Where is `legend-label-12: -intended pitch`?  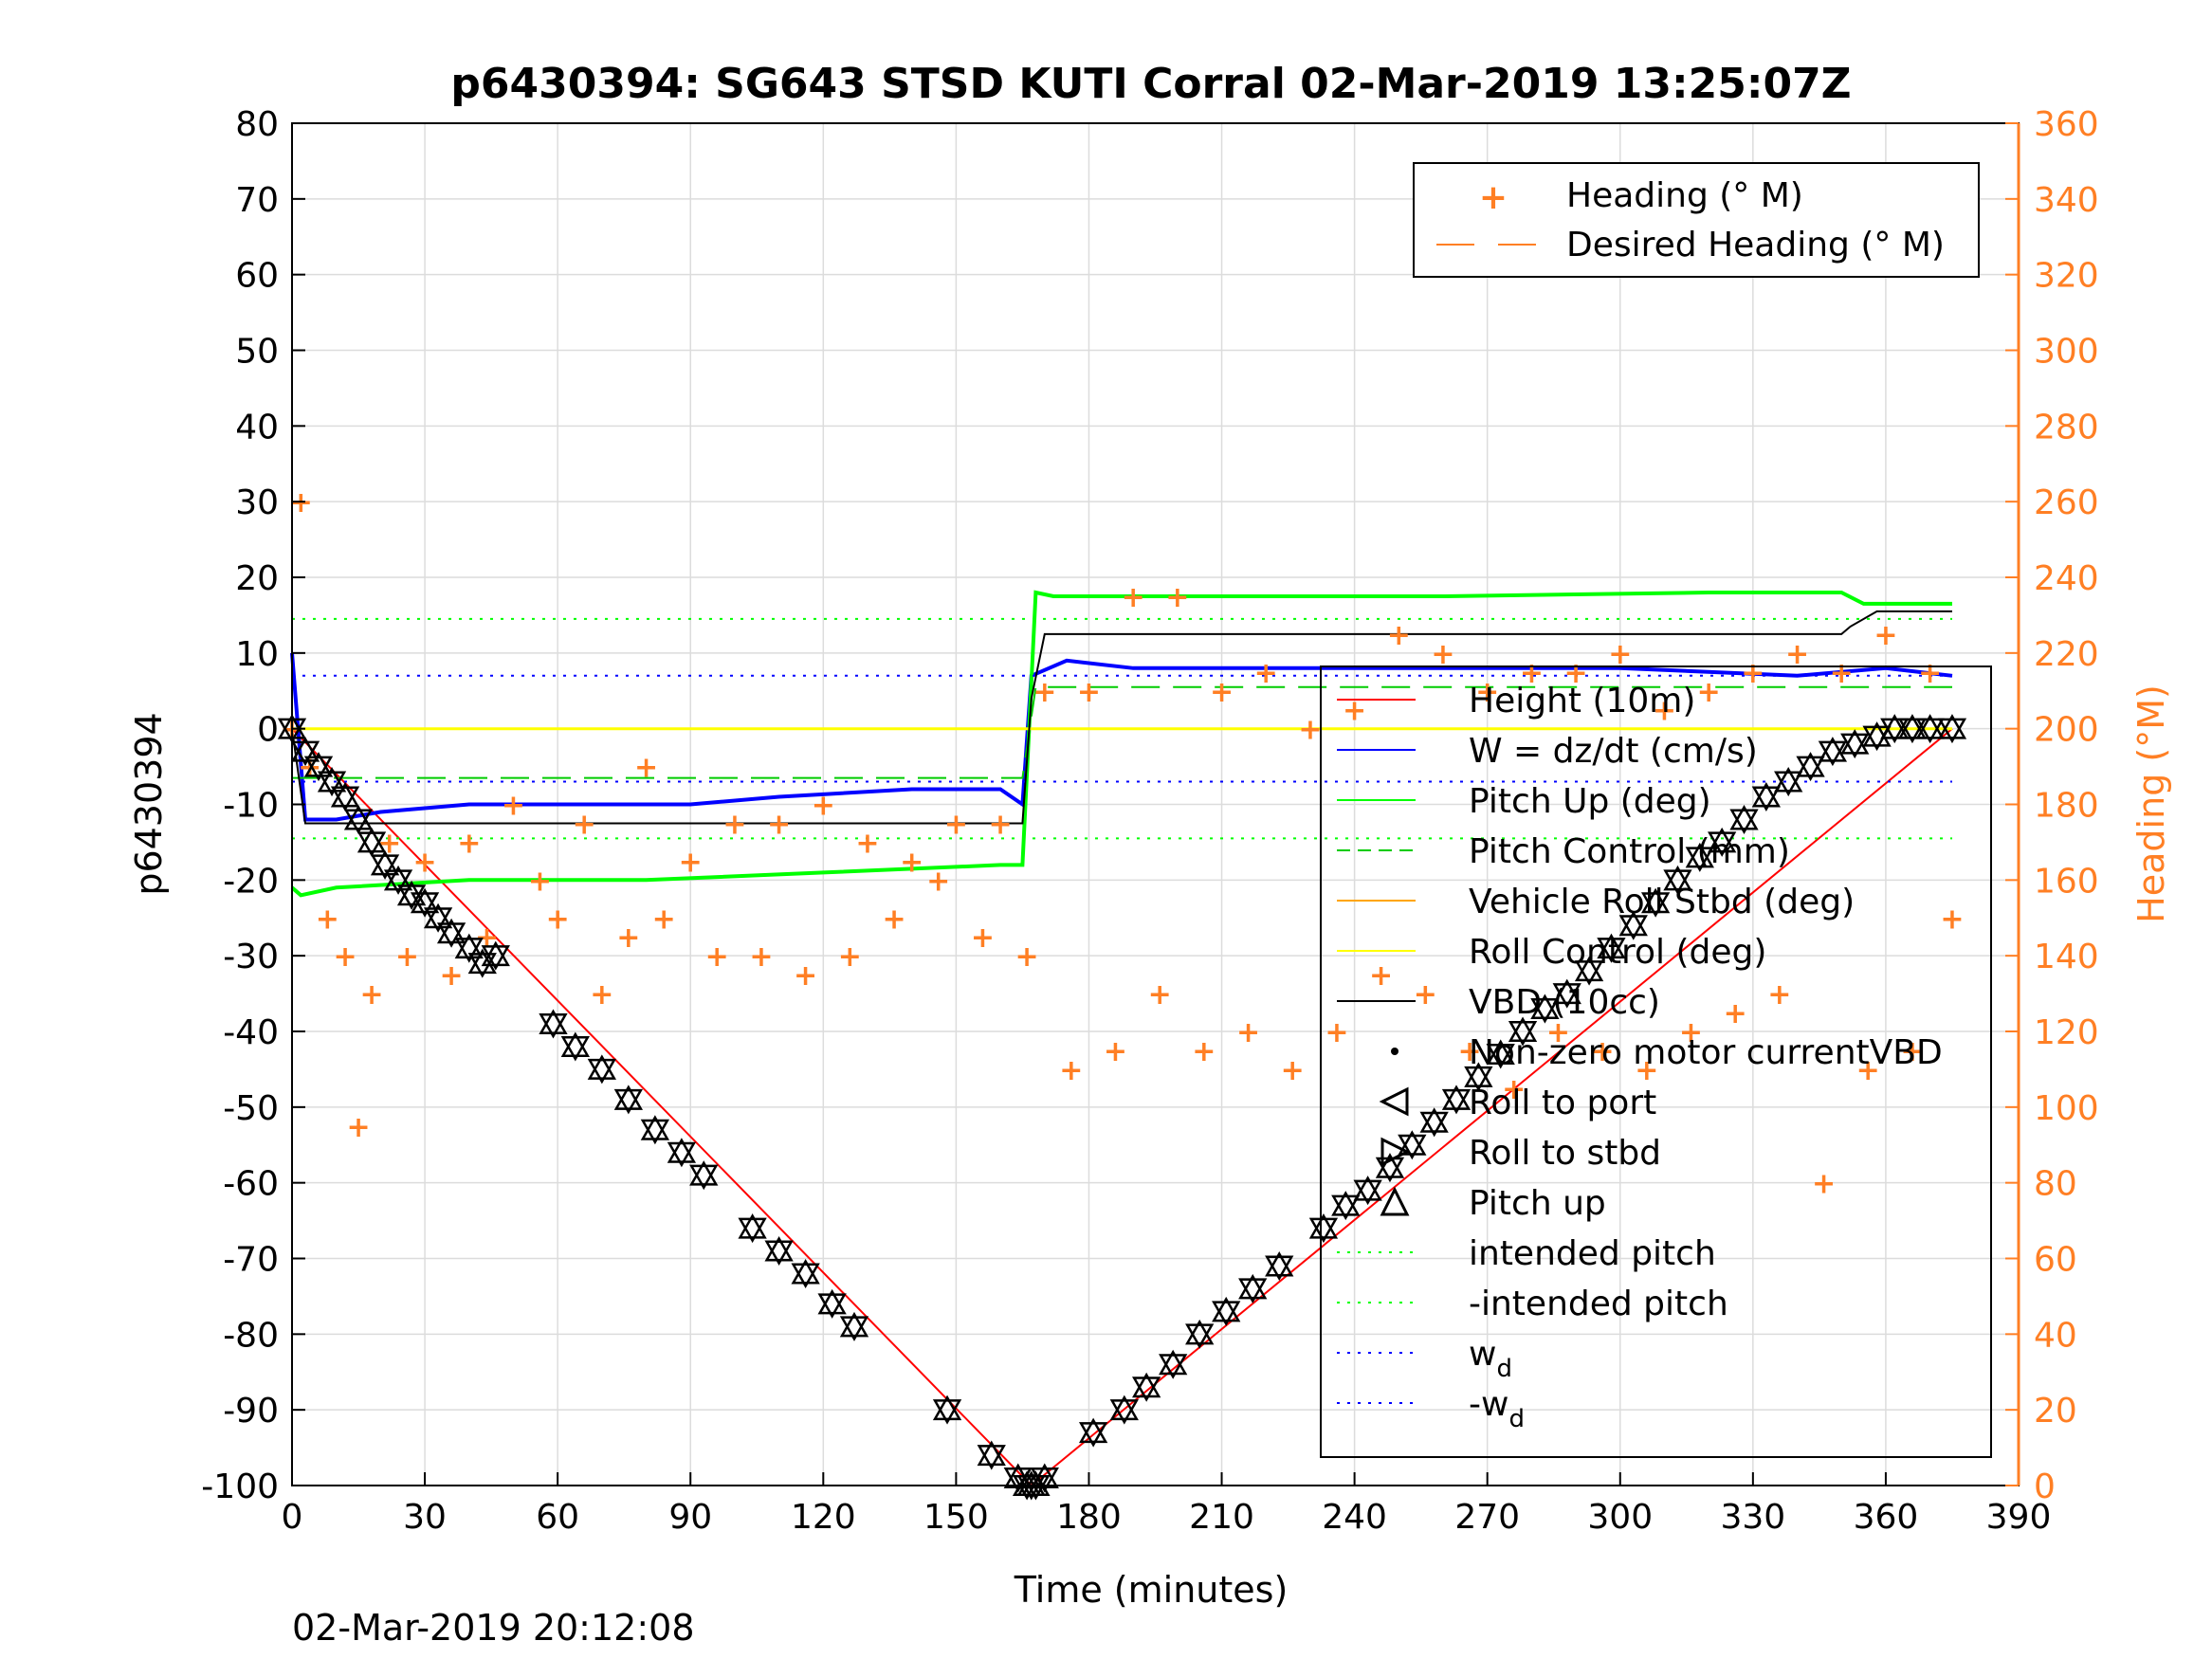
legend-label-12: -intended pitch is located at coordinates (1598, 1304).